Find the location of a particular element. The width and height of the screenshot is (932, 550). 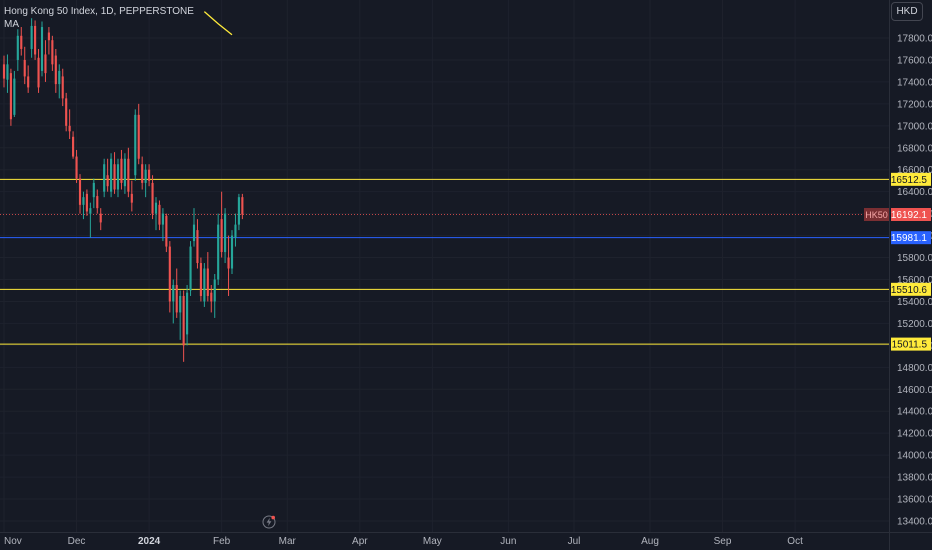

symbol-badge-bg is located at coordinates (876, 215).